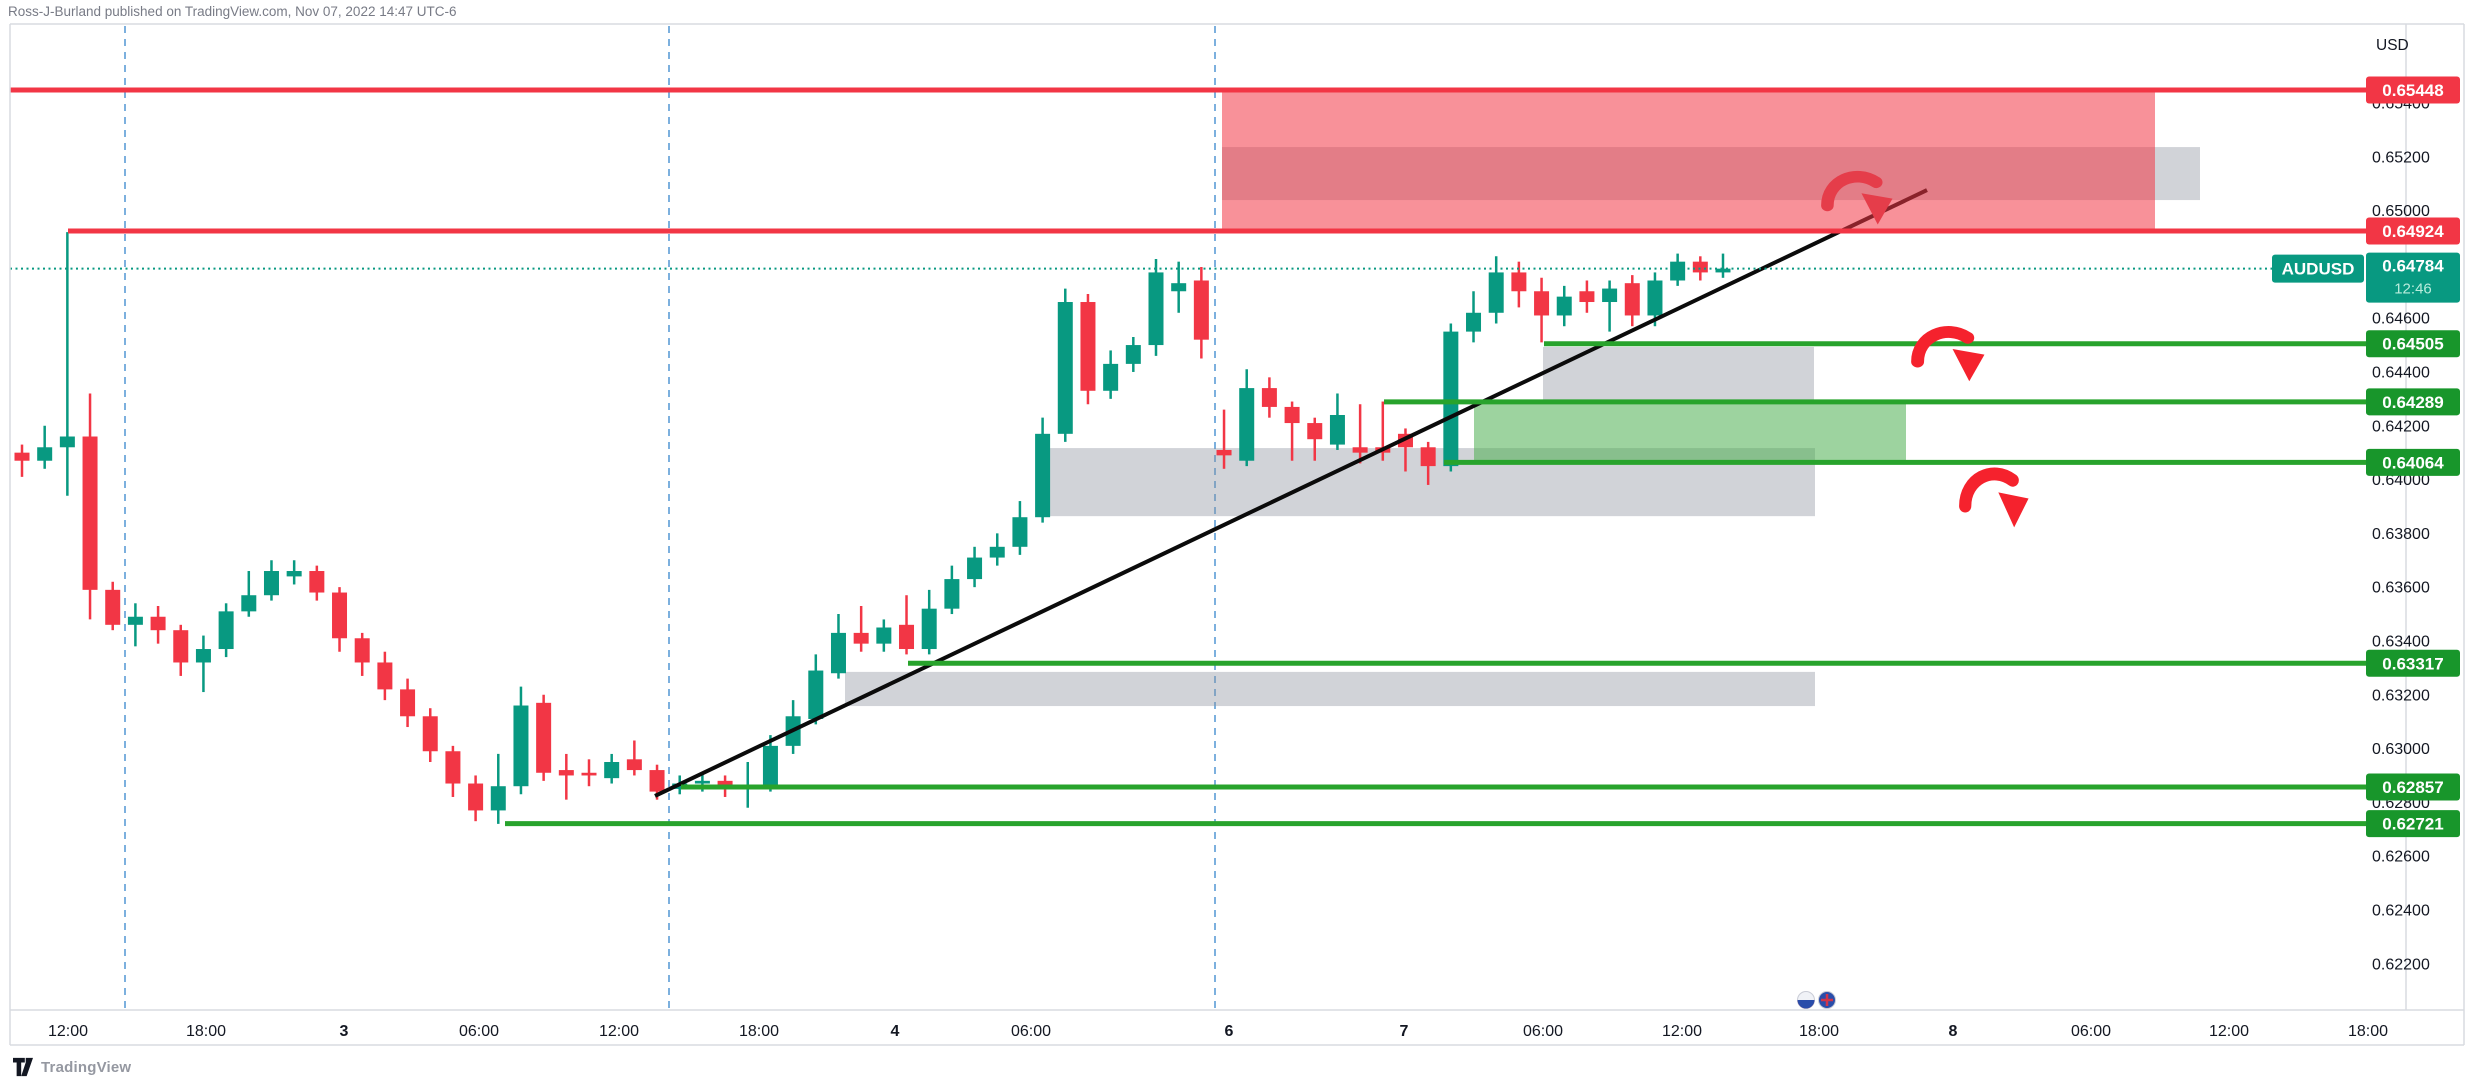 This screenshot has width=2474, height=1089. I want to click on price-tick-label: 0.62200, so click(2401, 964).